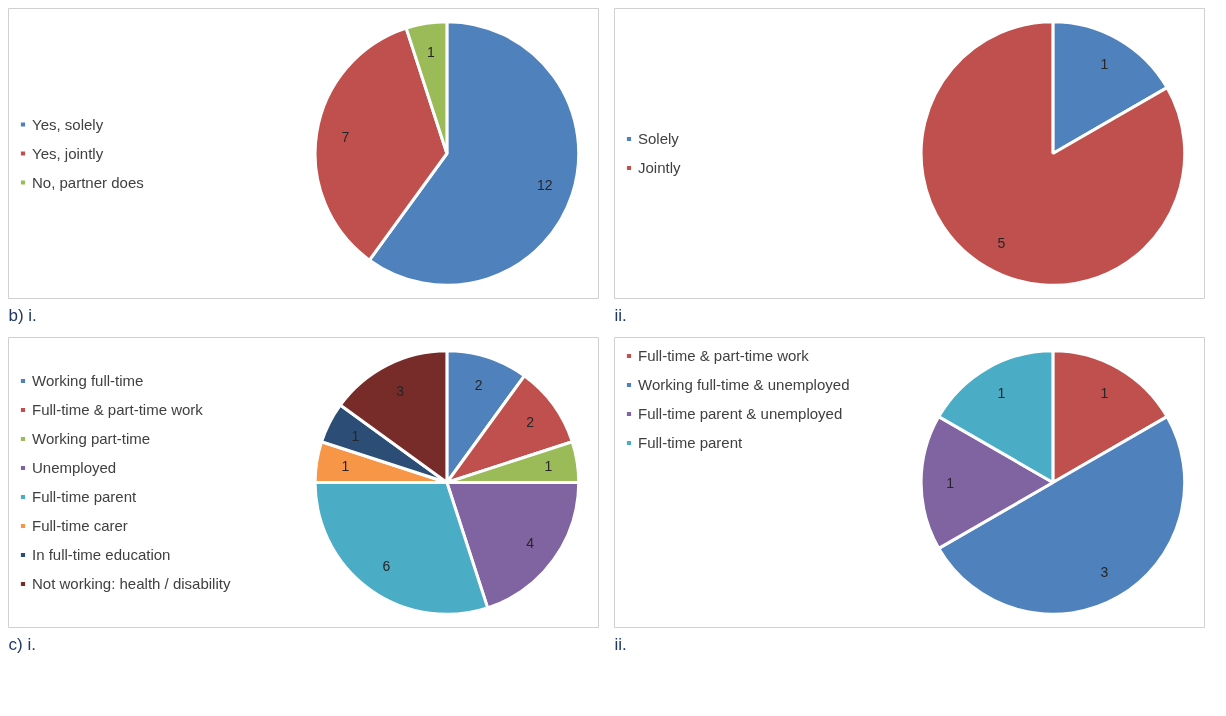 The image size is (1226, 716). I want to click on data-label: 5, so click(1001, 242).